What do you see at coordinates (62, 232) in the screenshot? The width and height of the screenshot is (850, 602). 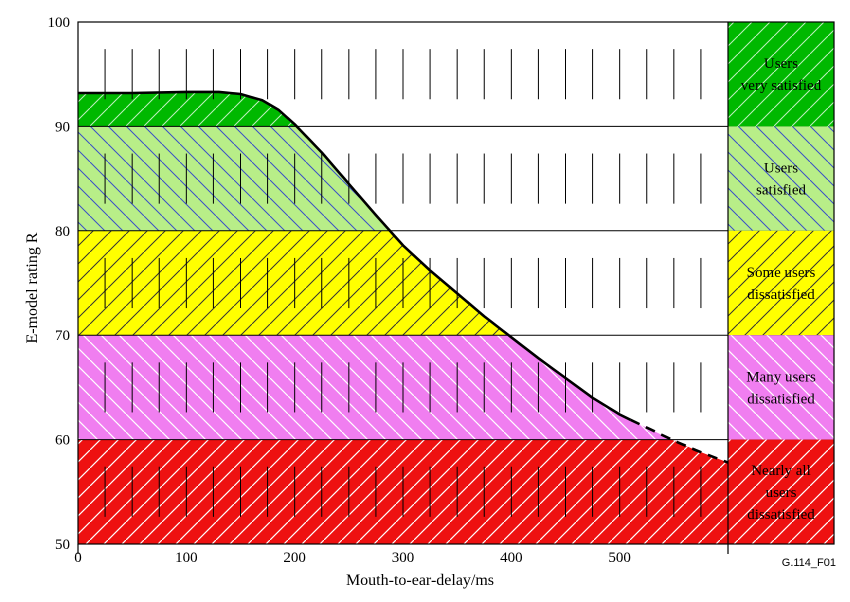 I see `y-tick-label: 80` at bounding box center [62, 232].